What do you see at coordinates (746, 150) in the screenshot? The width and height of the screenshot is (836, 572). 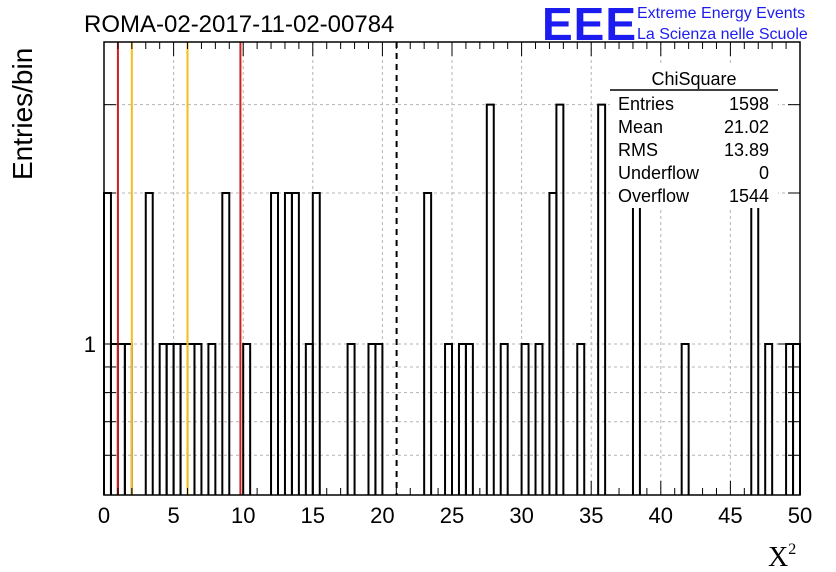 I see `stats-value-rms: 13.89` at bounding box center [746, 150].